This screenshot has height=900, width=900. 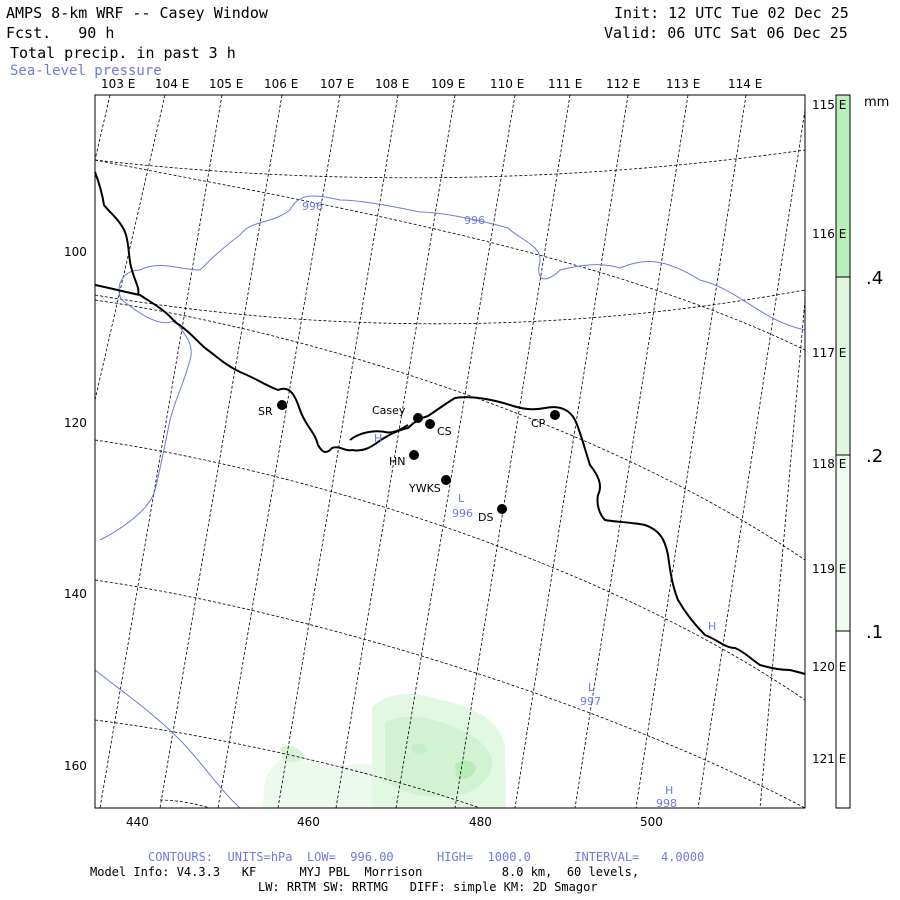 What do you see at coordinates (444, 431) in the screenshot?
I see `station-label-cs: CS` at bounding box center [444, 431].